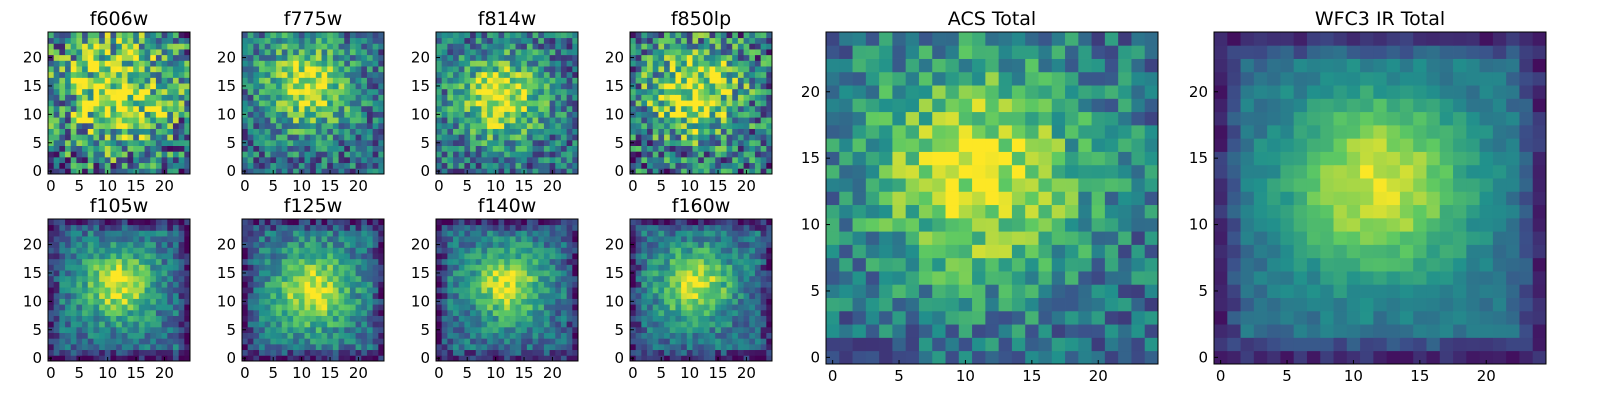 The image size is (1600, 400). What do you see at coordinates (717, 186) in the screenshot?
I see `x-tick-label: 15` at bounding box center [717, 186].